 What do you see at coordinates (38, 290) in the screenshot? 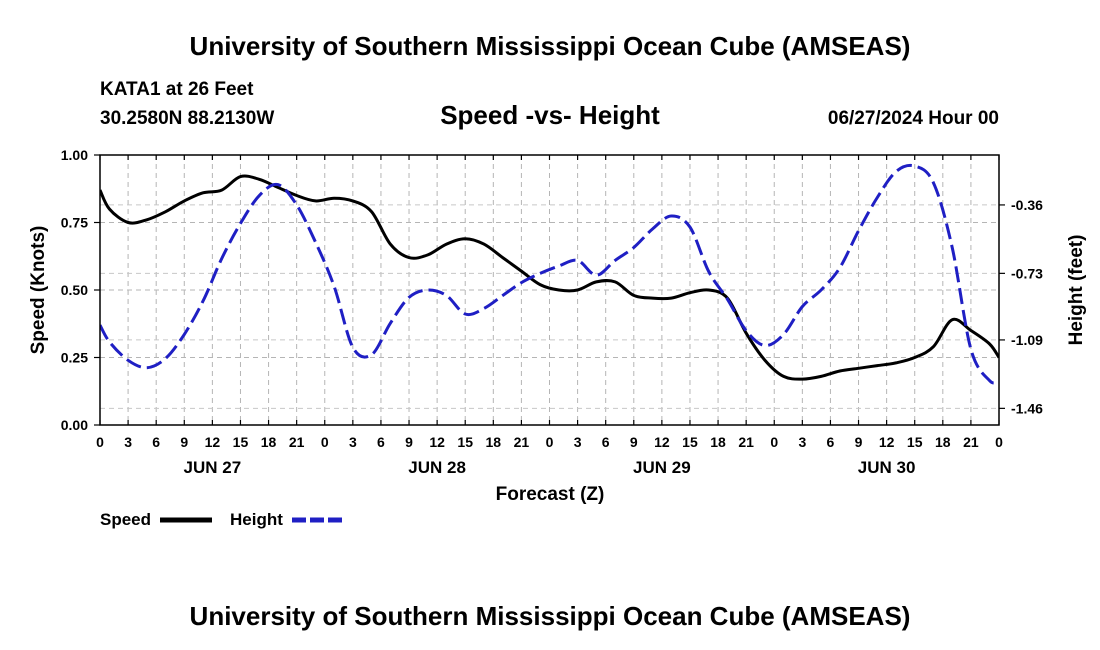
I see `y-axis-label: Speed (Knots)` at bounding box center [38, 290].